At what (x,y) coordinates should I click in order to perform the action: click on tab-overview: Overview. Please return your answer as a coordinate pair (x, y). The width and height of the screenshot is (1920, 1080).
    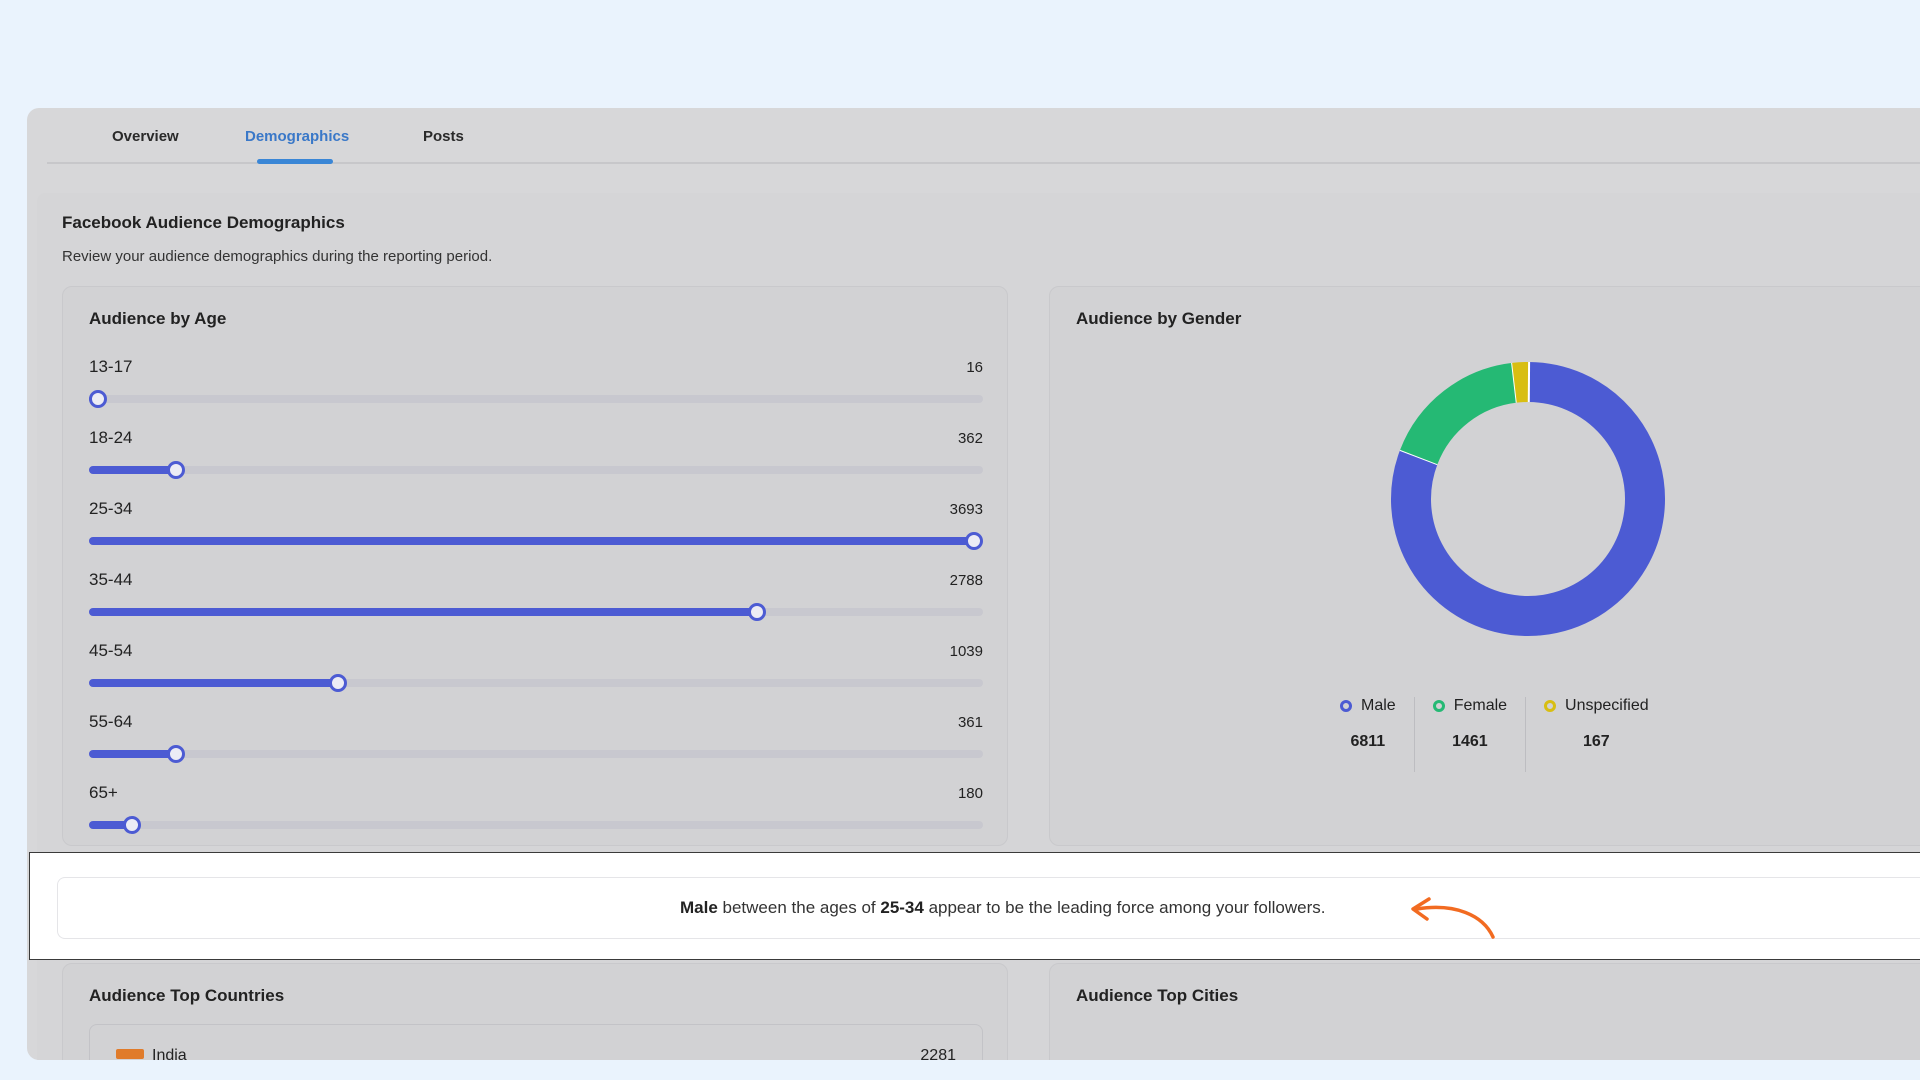
    Looking at the image, I should click on (145, 136).